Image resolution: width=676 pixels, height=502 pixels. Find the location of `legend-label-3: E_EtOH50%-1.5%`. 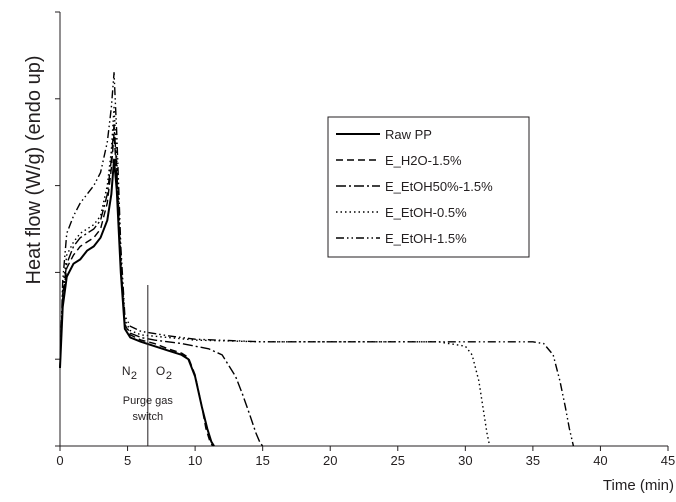

legend-label-3: E_EtOH50%-1.5% is located at coordinates (439, 186).